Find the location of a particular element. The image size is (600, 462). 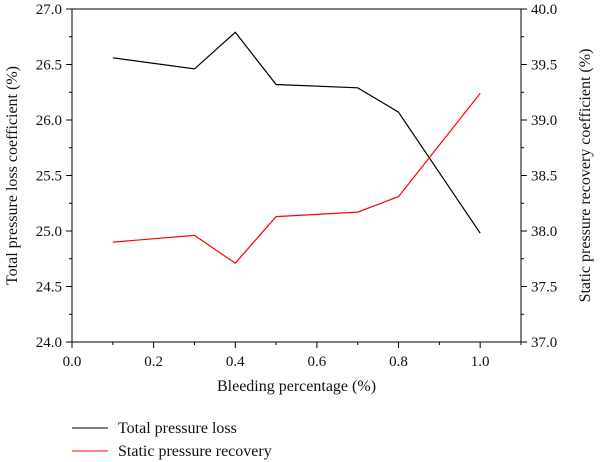

y-left-tick-label-2: 25.0 is located at coordinates (49, 232).